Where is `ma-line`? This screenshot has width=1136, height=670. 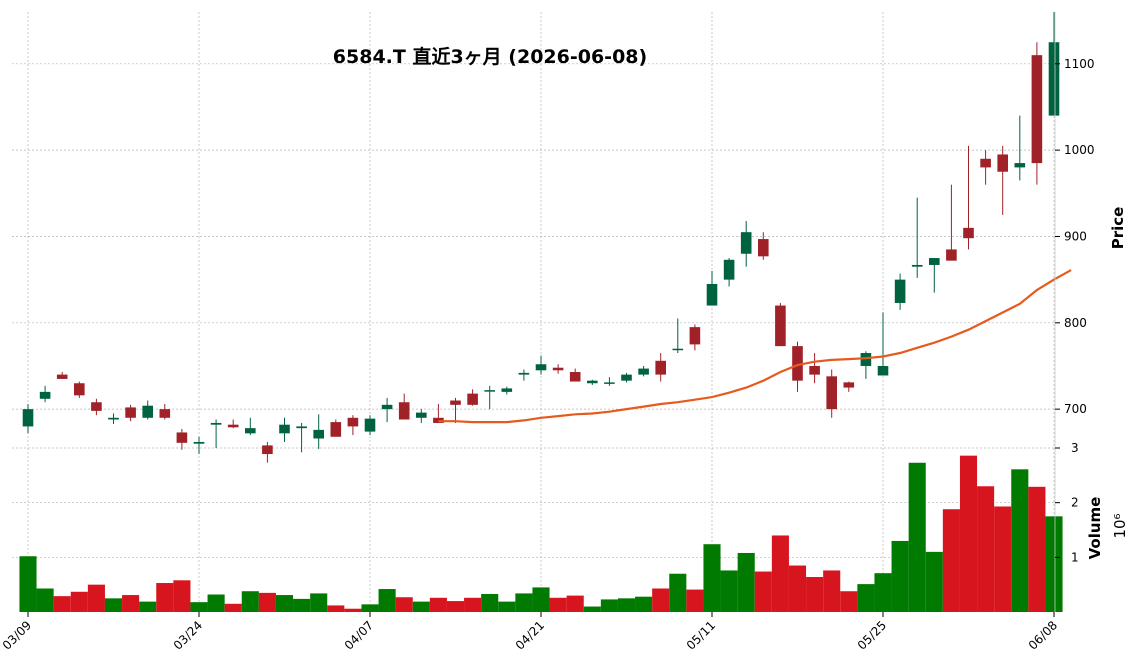 ma-line is located at coordinates (755, 346).